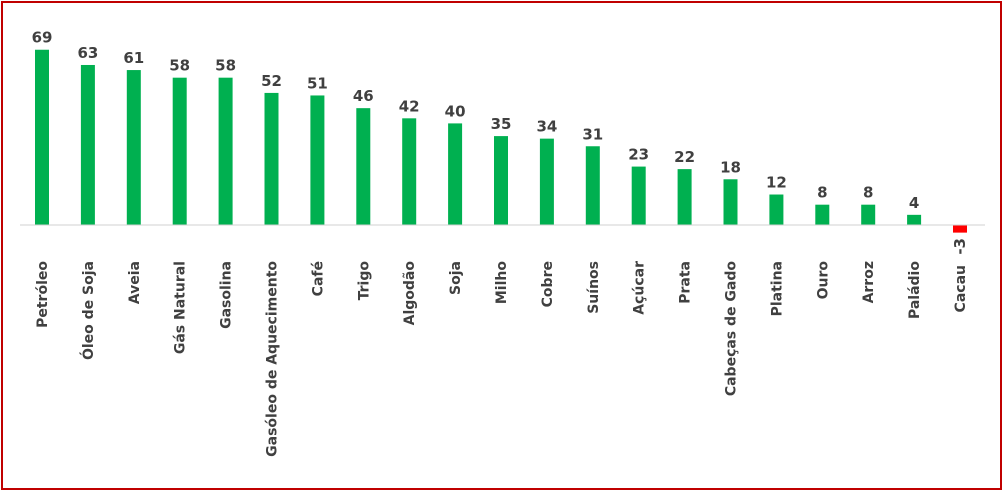 This screenshot has height=495, width=1007. I want to click on category-label-aveia: Aveia, so click(135, 282).